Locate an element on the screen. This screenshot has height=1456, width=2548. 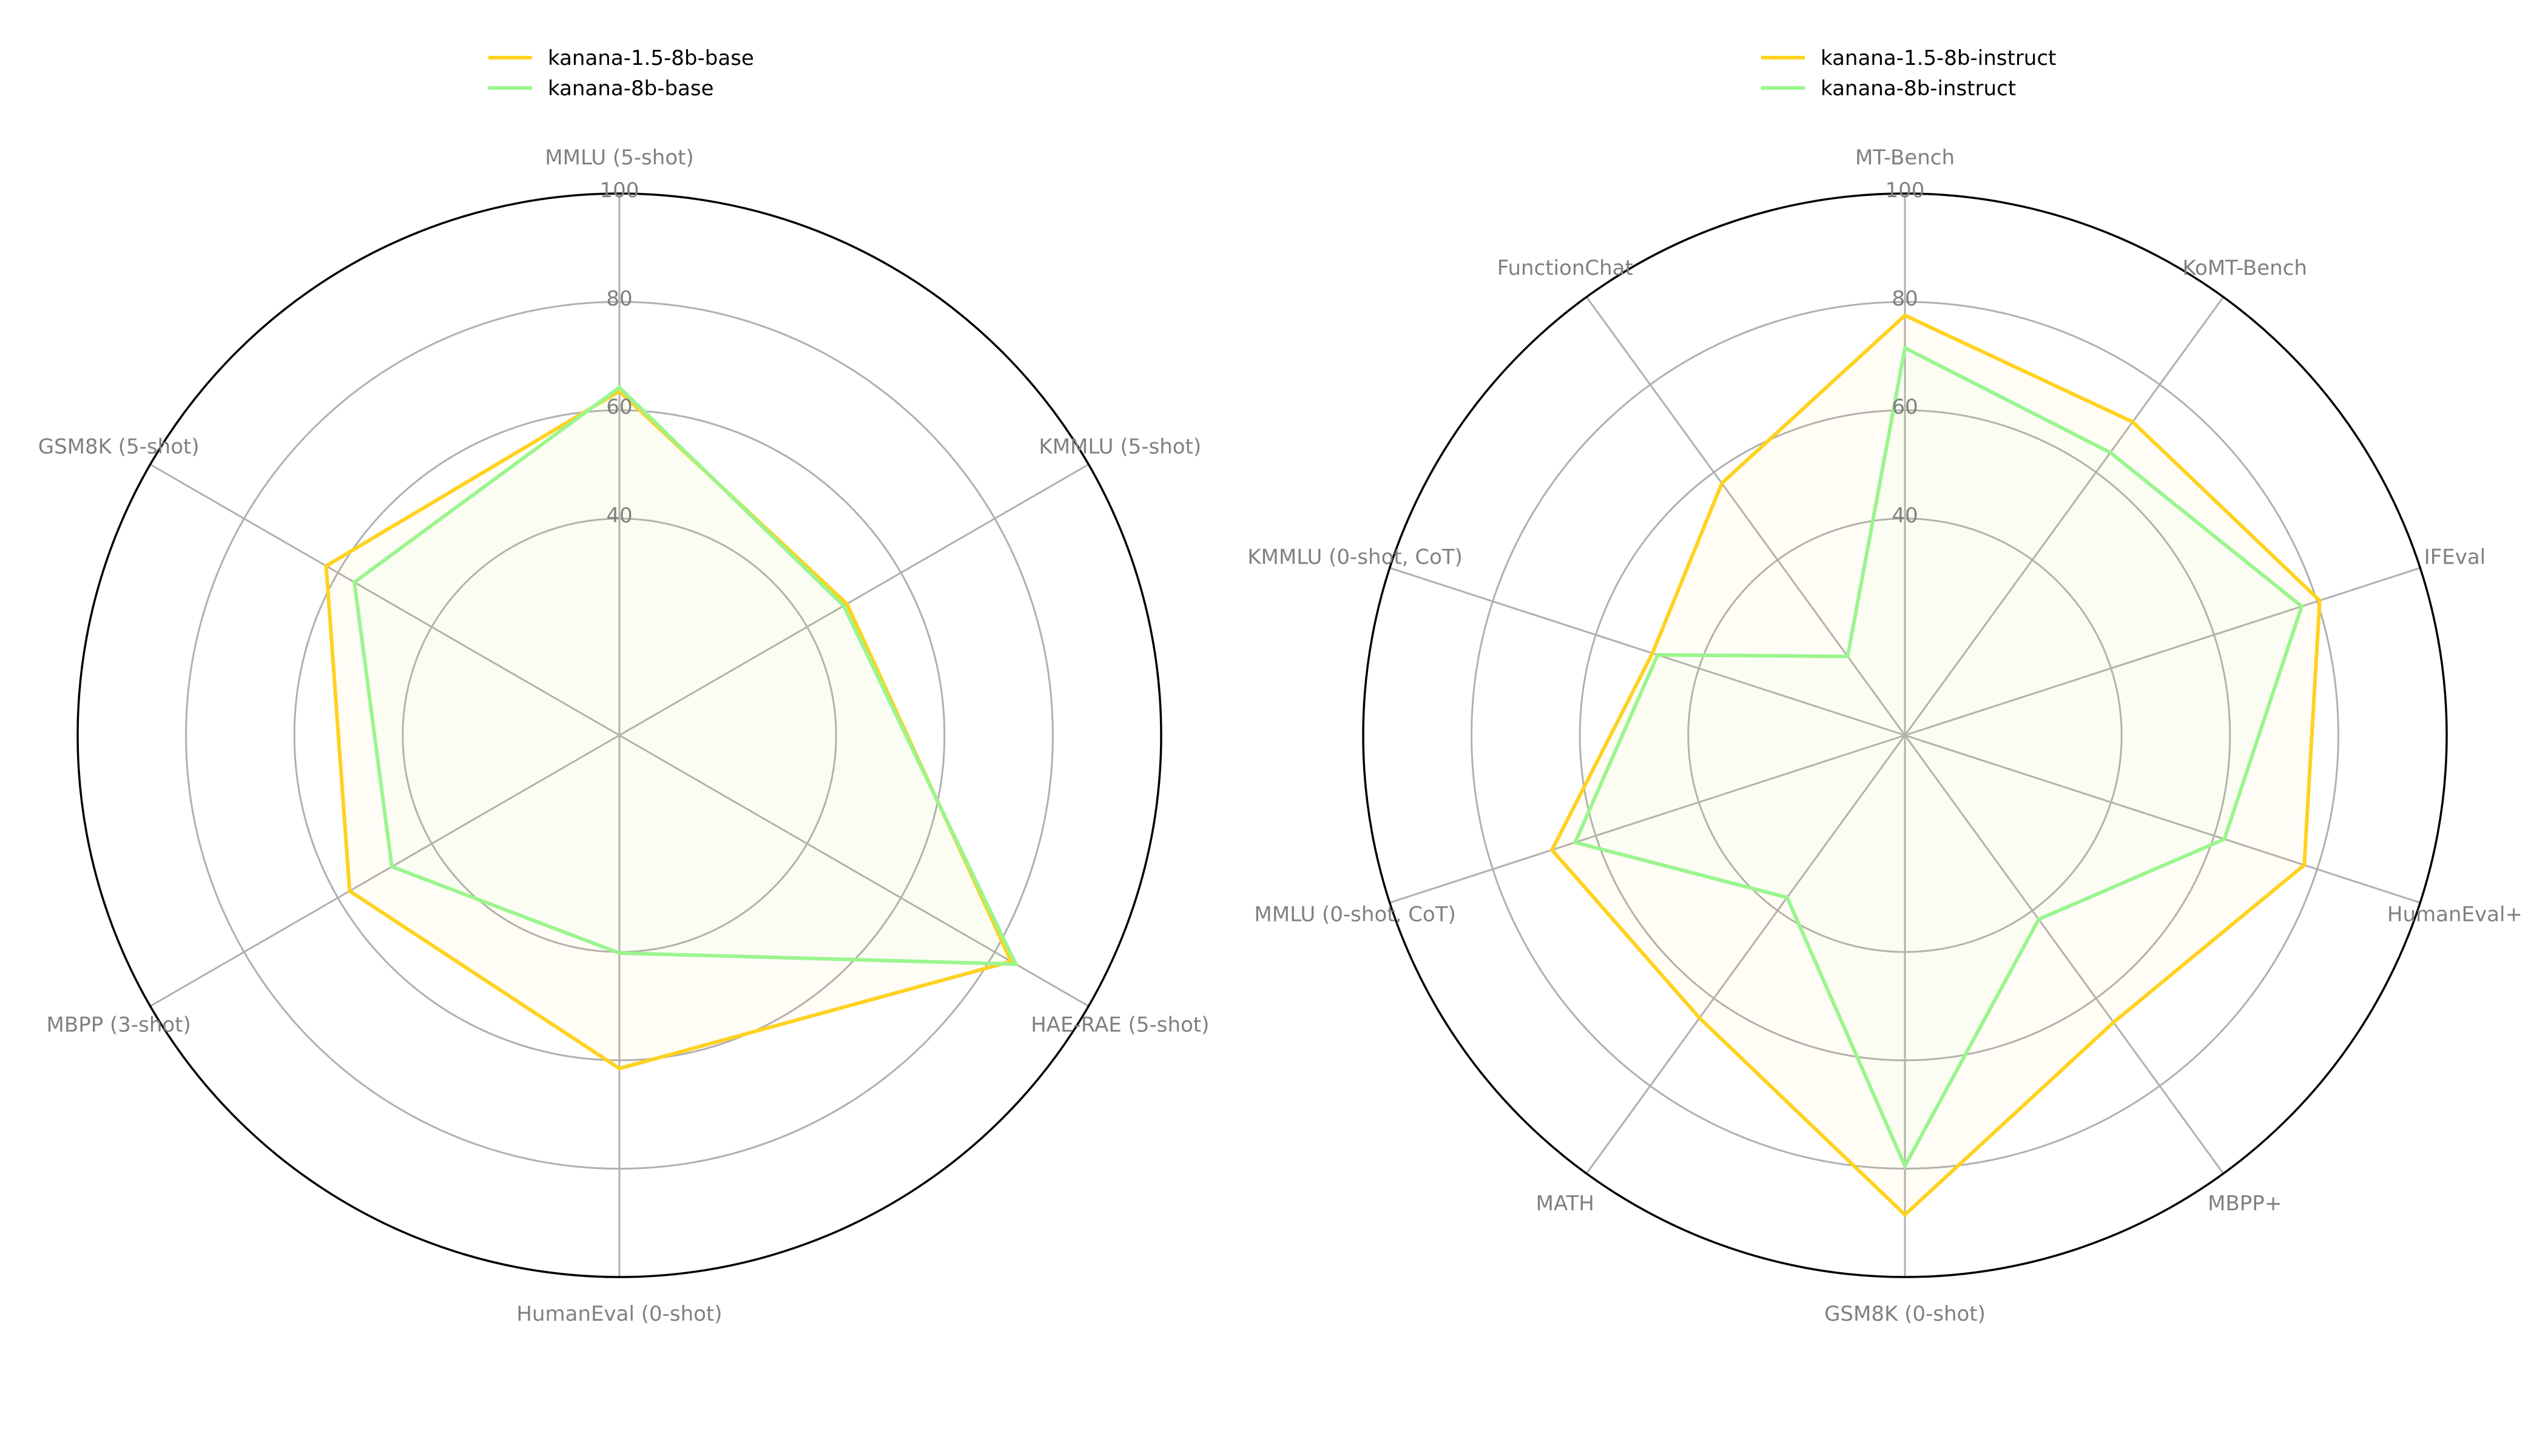
axis-spoke-functionchat is located at coordinates (1745, 516).